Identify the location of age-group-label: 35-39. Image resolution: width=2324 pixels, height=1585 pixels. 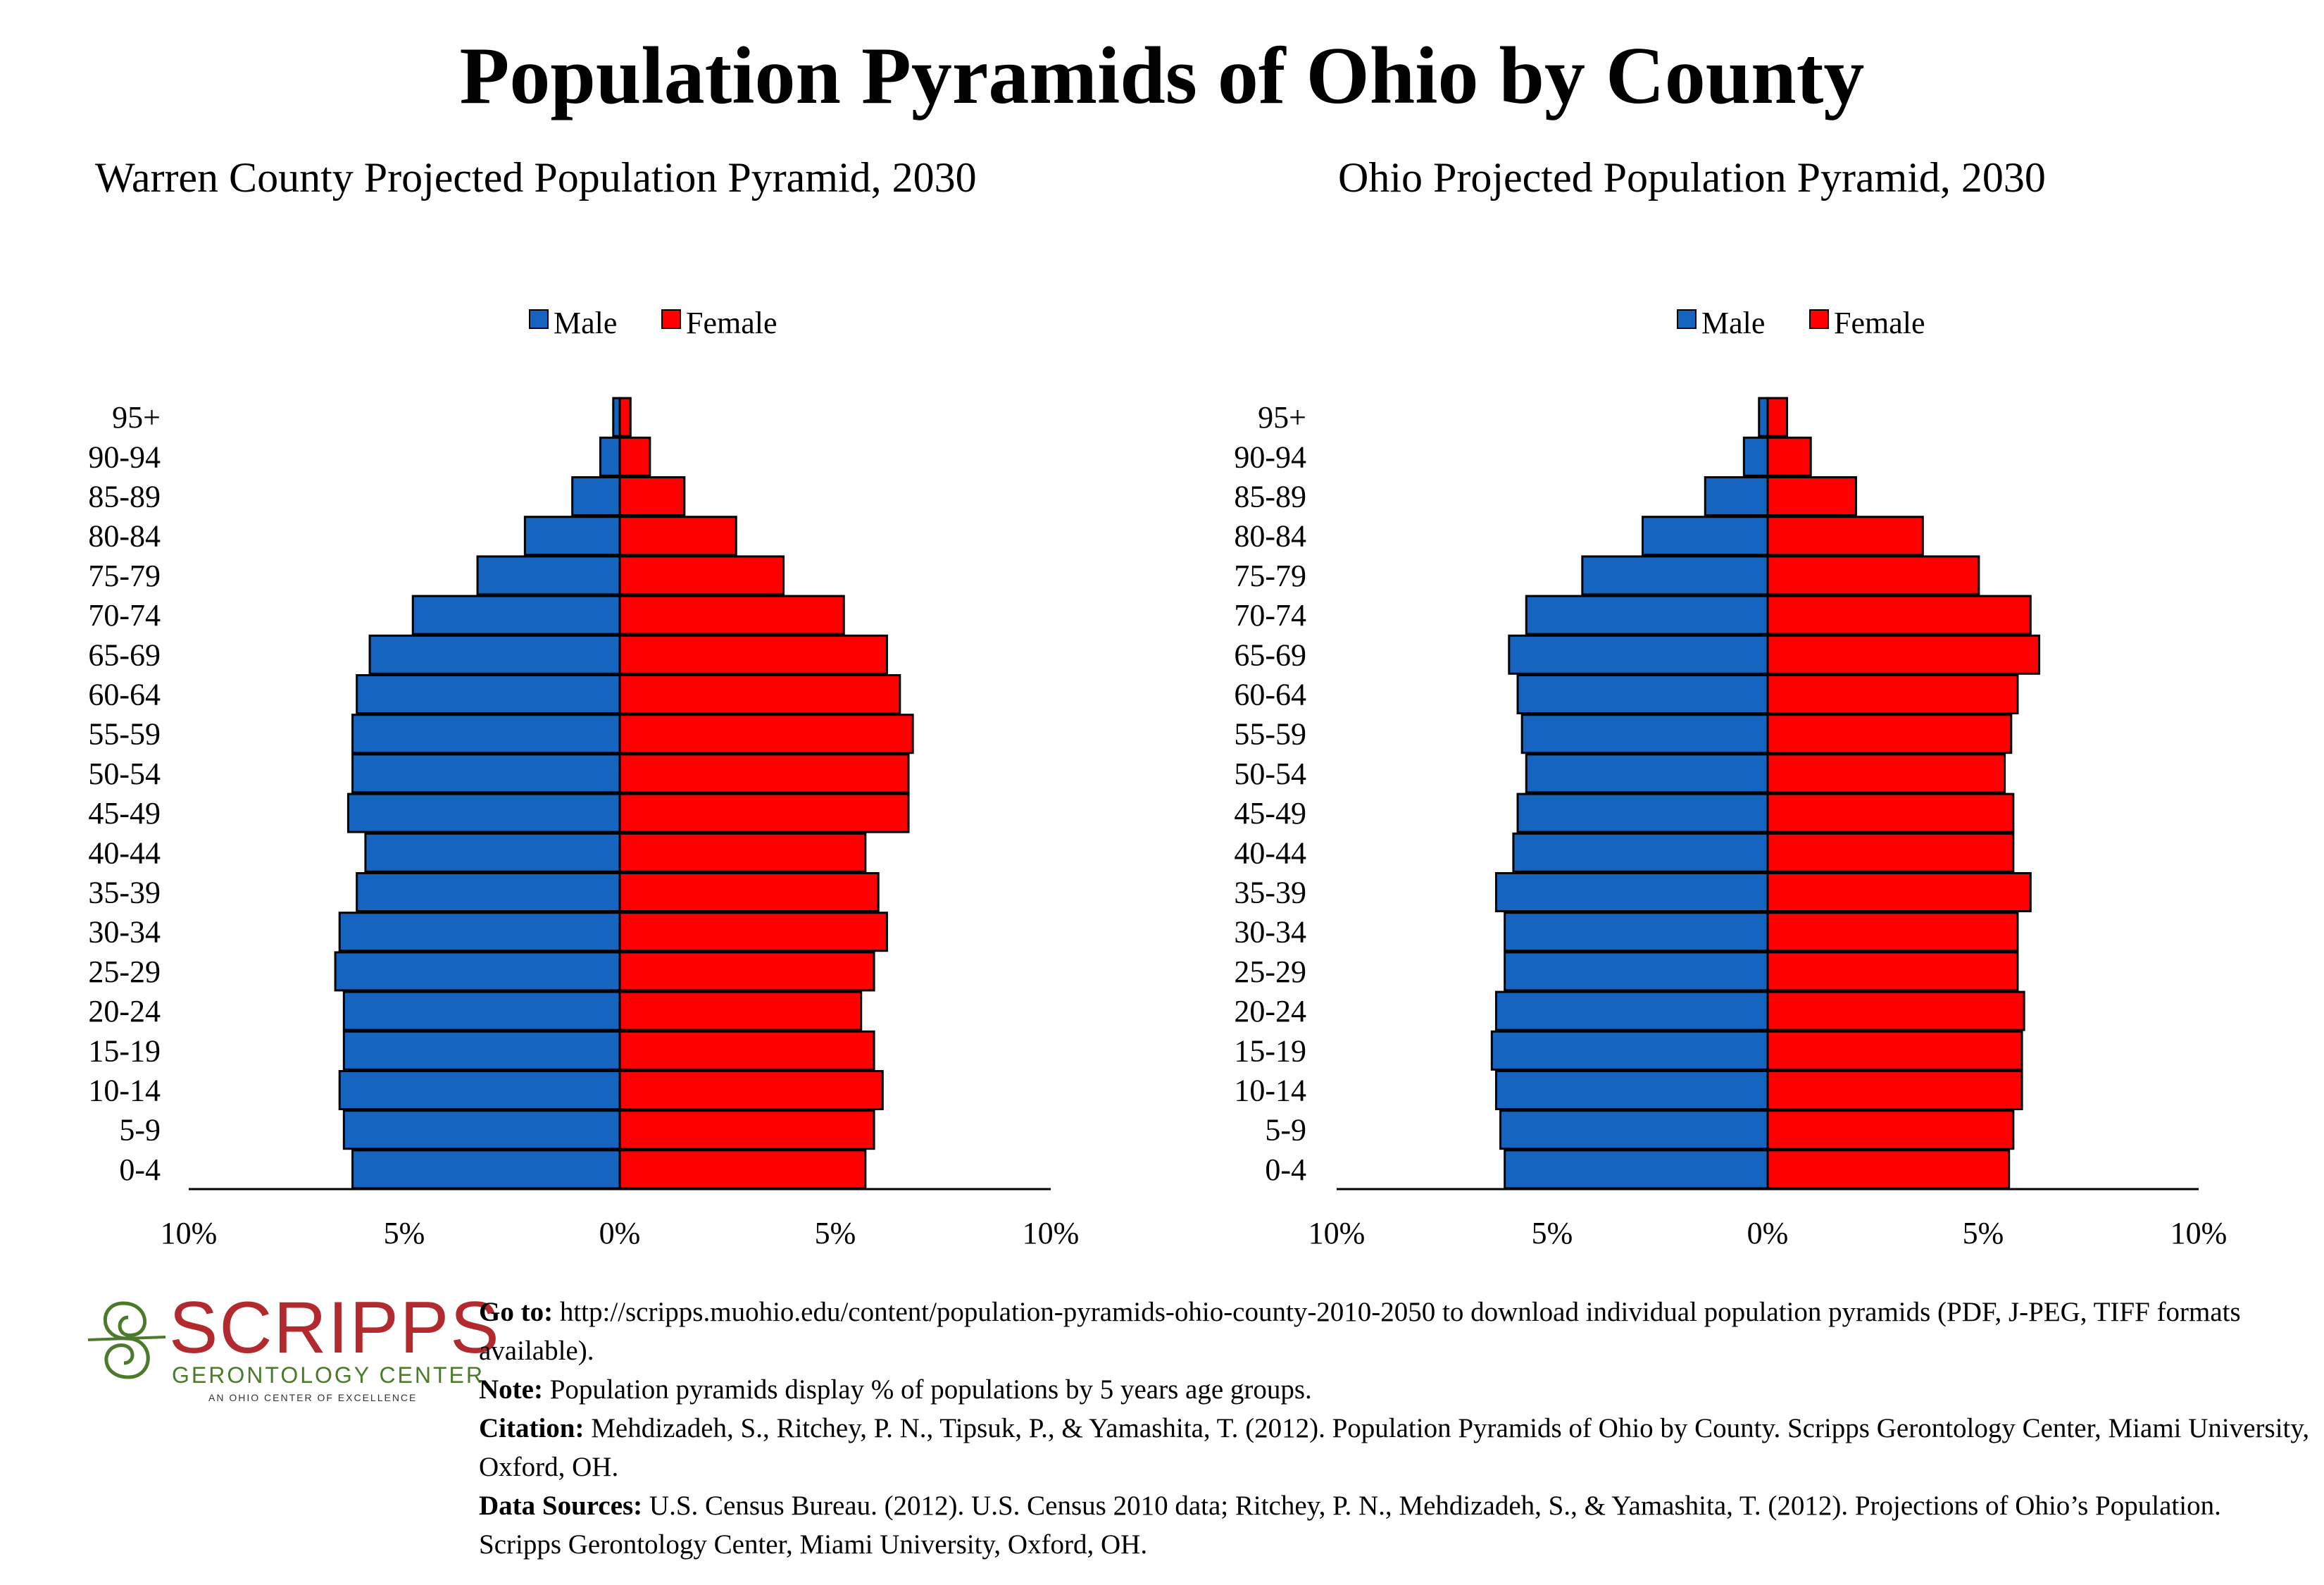
(1270, 893).